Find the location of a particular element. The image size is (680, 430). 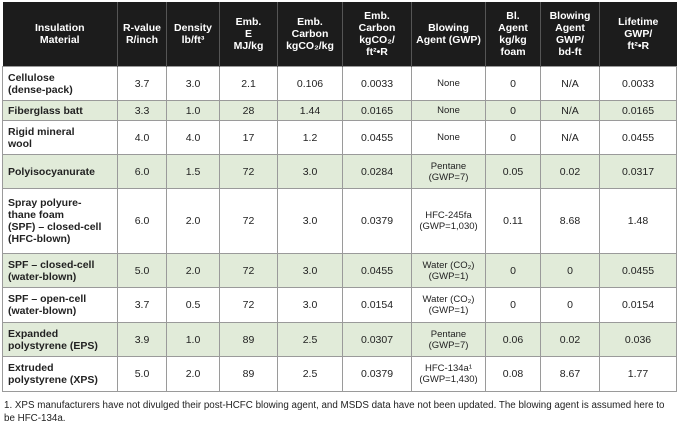

table-cell: 1.2 is located at coordinates (310, 137).